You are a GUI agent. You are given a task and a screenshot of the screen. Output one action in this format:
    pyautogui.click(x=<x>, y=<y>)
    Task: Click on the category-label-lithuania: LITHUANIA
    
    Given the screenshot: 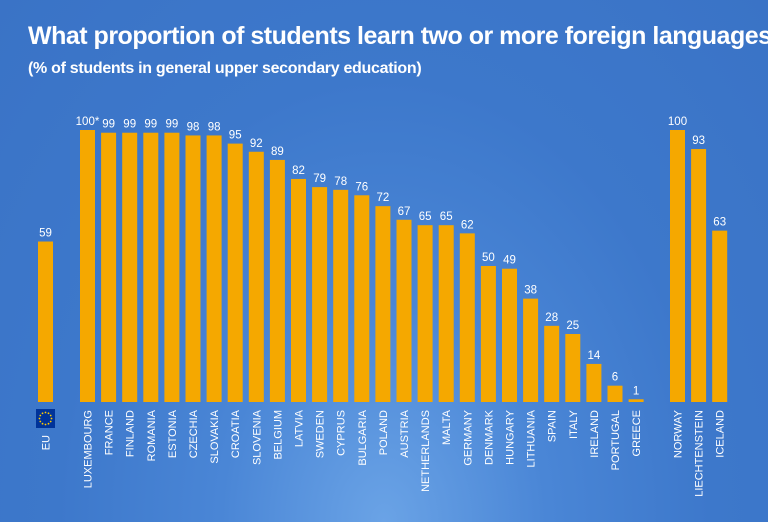 What is the action you would take?
    pyautogui.click(x=532, y=438)
    